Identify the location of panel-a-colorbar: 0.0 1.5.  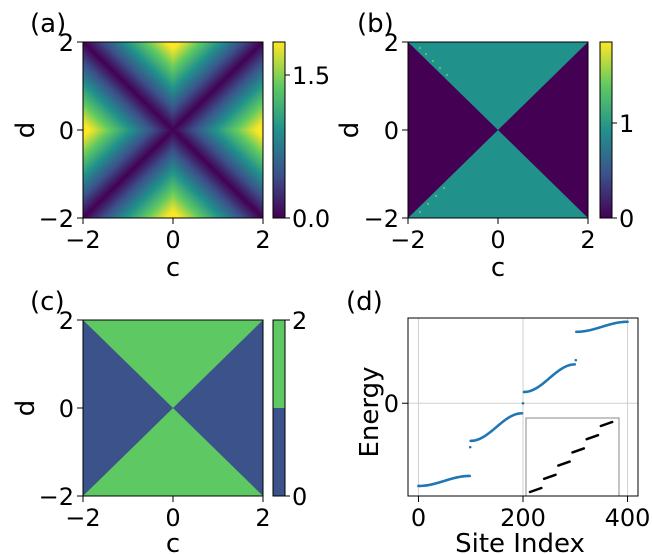
(301, 137).